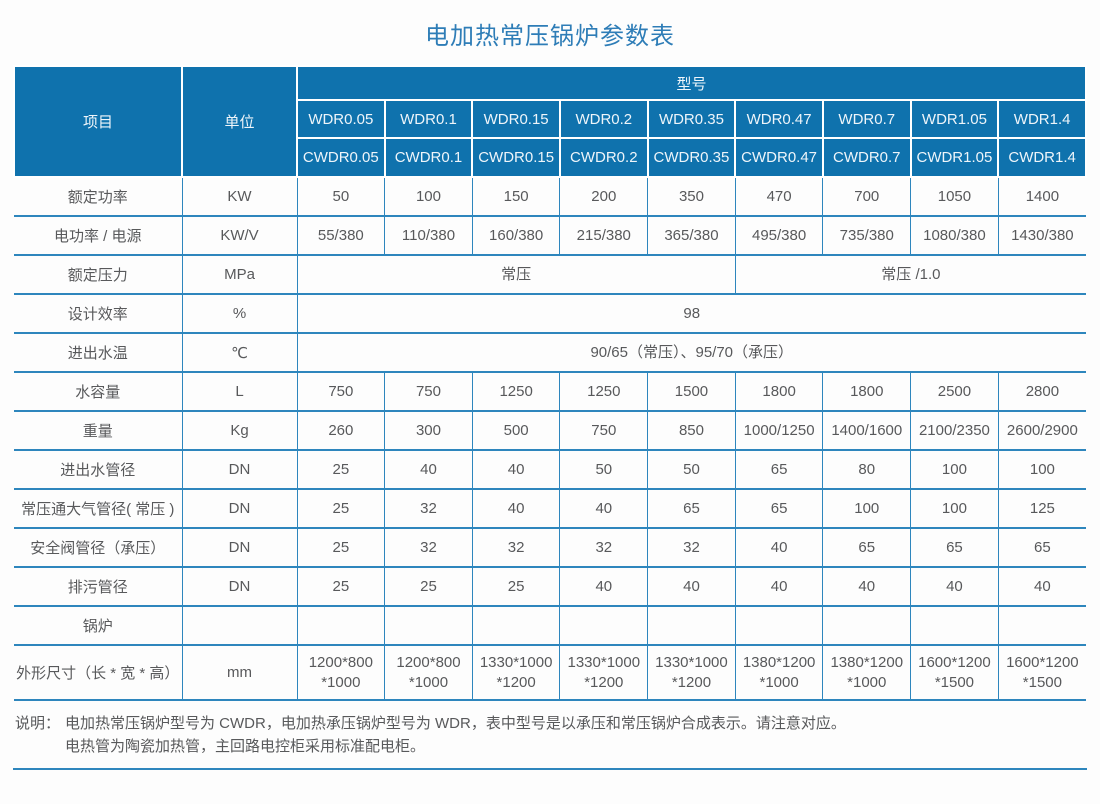  I want to click on table-row: 额定压力 MPa 常压 常压 /1.0, so click(550, 274).